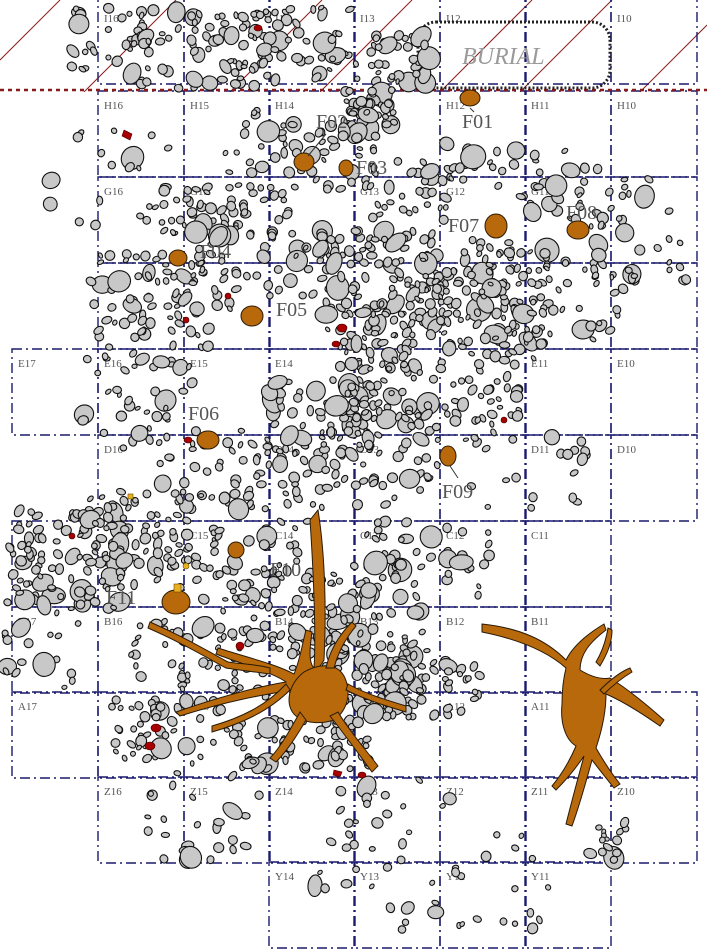 The image size is (707, 952). Describe the element at coordinates (27, 707) in the screenshot. I see `grid-cell-label: A17` at that location.